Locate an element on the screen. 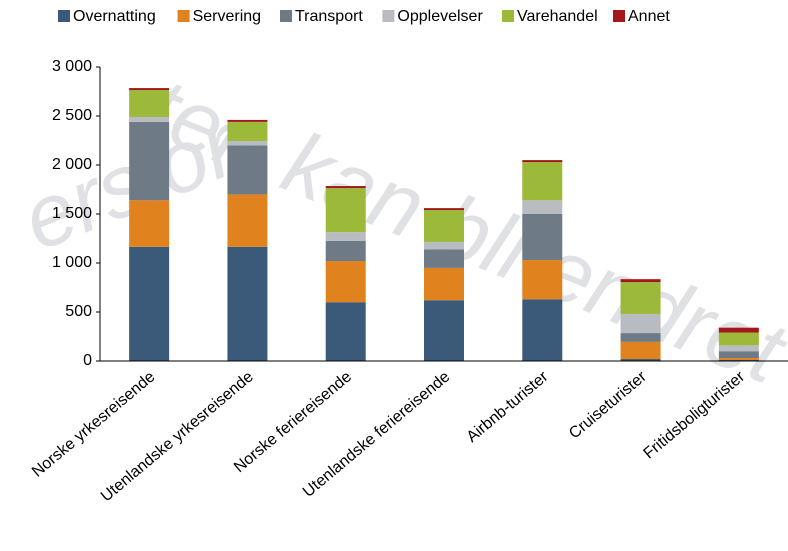 The width and height of the screenshot is (788, 551). y-tick-label: 1 000 is located at coordinates (72, 262).